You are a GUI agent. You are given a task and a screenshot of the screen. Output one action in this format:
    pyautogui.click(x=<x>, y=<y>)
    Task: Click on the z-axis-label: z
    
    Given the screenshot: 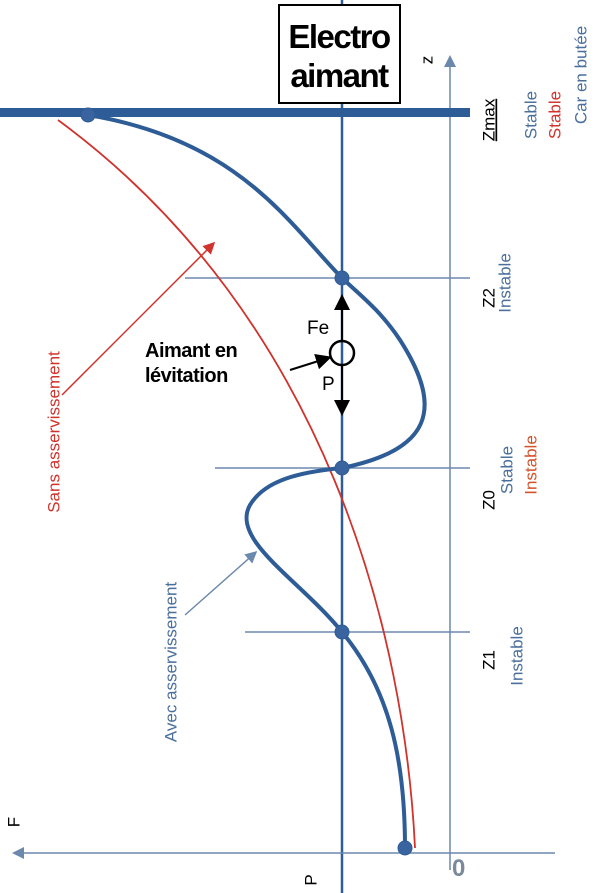 What is the action you would take?
    pyautogui.click(x=426, y=60)
    